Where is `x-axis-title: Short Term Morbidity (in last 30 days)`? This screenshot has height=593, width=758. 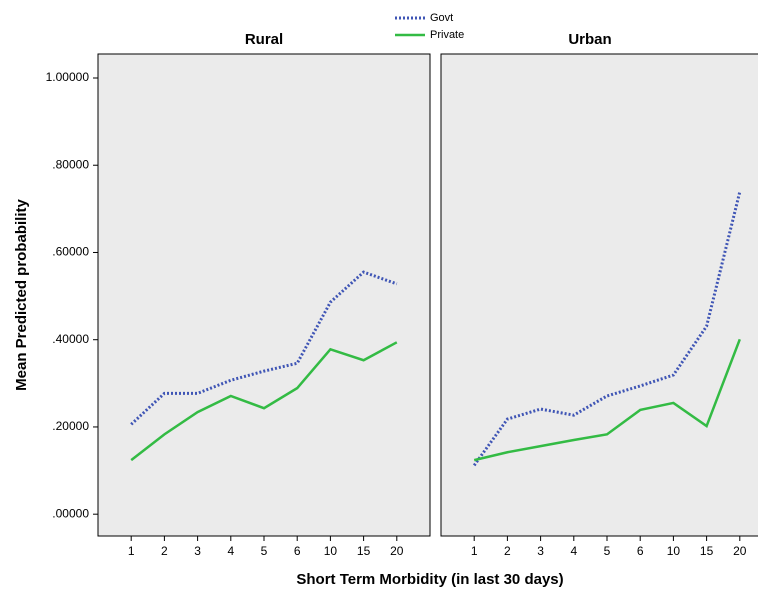
x-axis-title: Short Term Morbidity (in last 30 days) is located at coordinates (429, 579).